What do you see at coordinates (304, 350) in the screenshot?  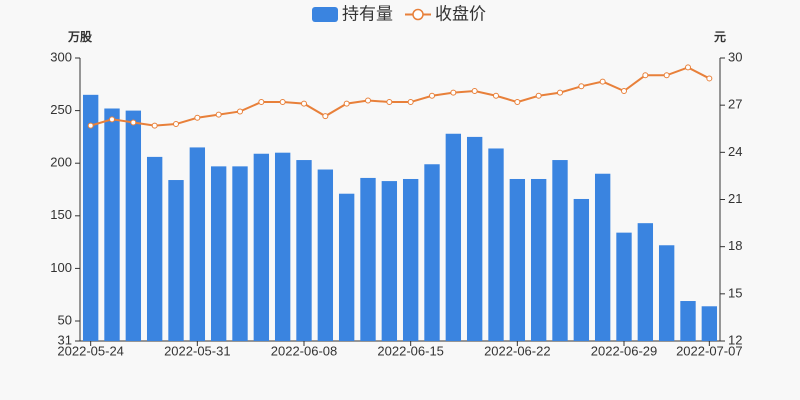 I see `x-tick-label: 2022-06-08` at bounding box center [304, 350].